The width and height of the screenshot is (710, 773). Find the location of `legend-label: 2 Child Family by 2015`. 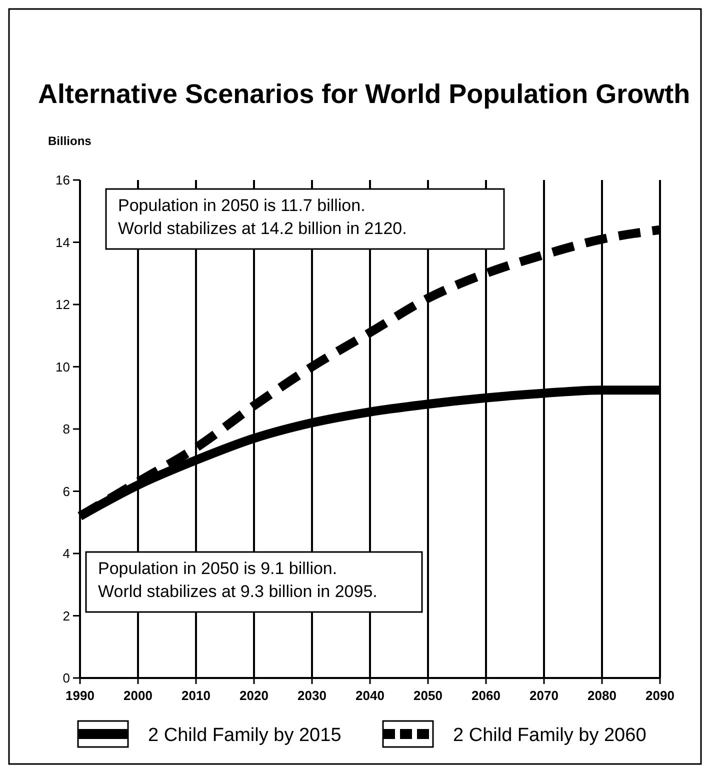

legend-label: 2 Child Family by 2015 is located at coordinates (245, 735).